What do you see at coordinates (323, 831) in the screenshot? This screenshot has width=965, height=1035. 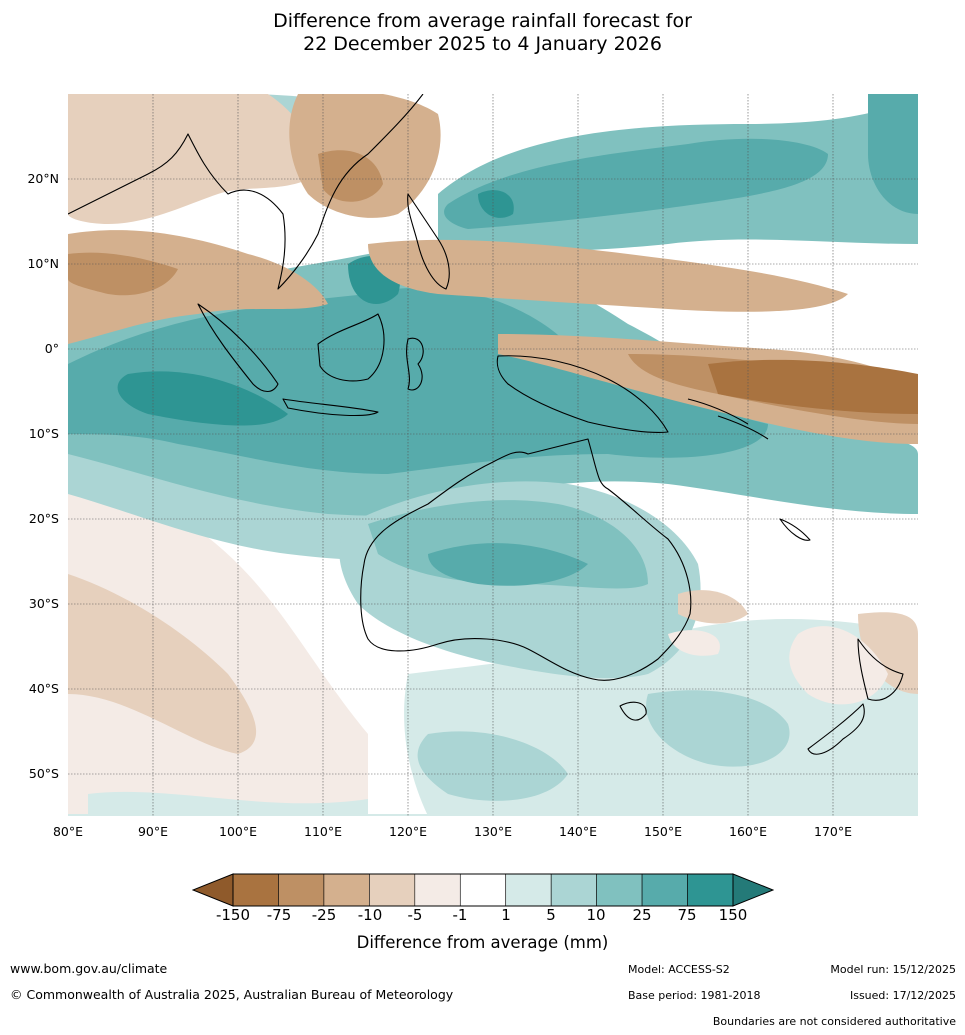 I see `lon-tick-label: 110°E` at bounding box center [323, 831].